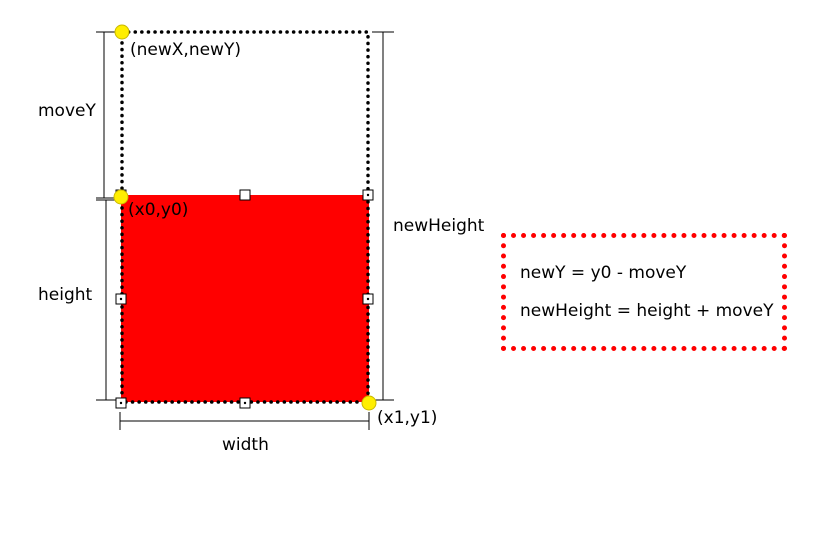 The width and height of the screenshot is (836, 534). What do you see at coordinates (65, 295) in the screenshot?
I see `height-label: height` at bounding box center [65, 295].